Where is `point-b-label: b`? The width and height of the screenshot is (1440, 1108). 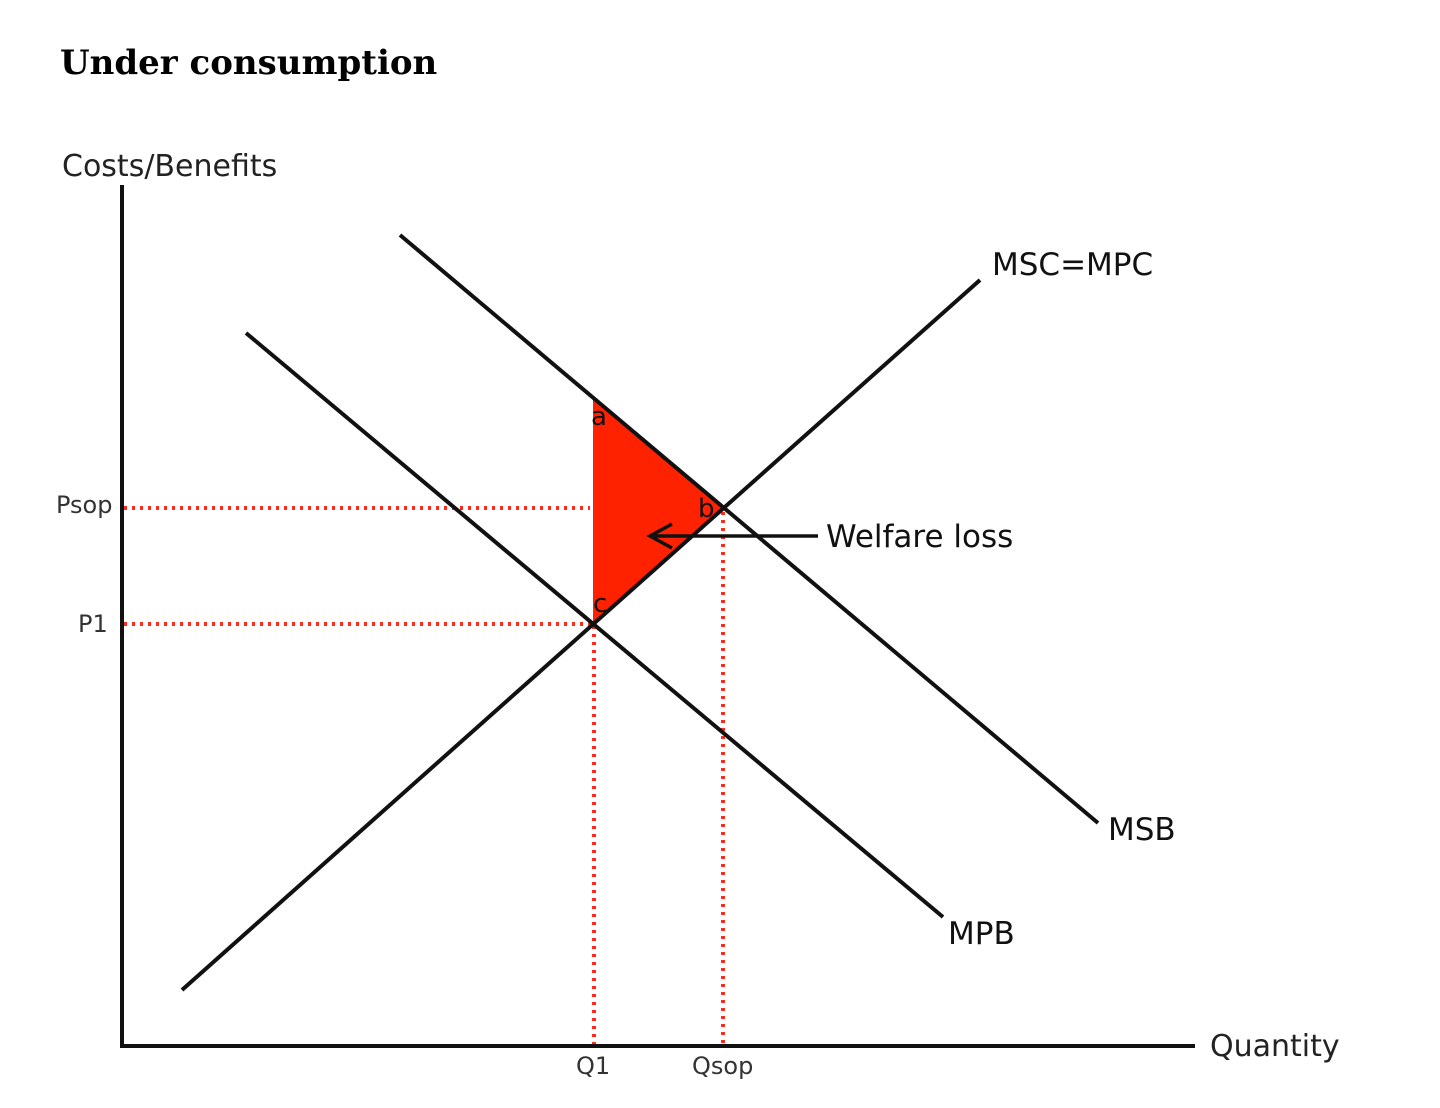 point-b-label: b is located at coordinates (706, 509).